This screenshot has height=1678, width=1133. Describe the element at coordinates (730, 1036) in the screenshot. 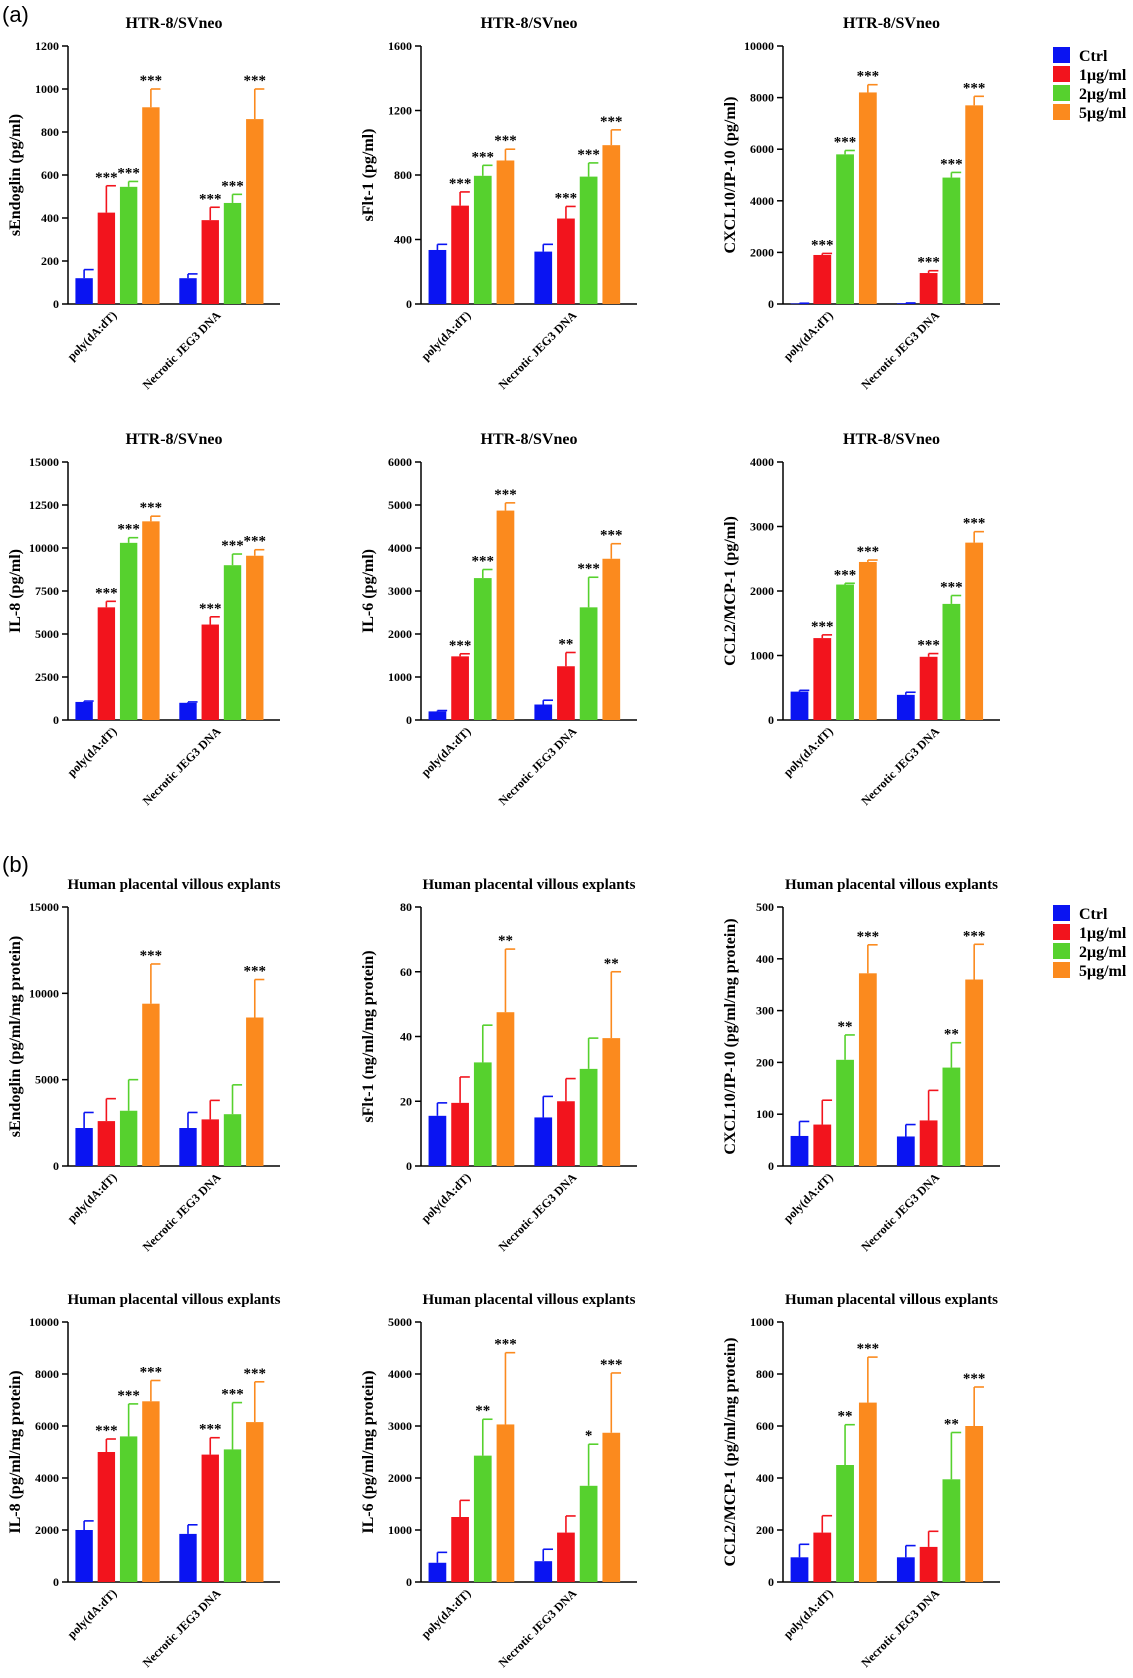

I see `y-axis-label: CXCL10/IP-10 (pg/ml/mg protein)` at that location.